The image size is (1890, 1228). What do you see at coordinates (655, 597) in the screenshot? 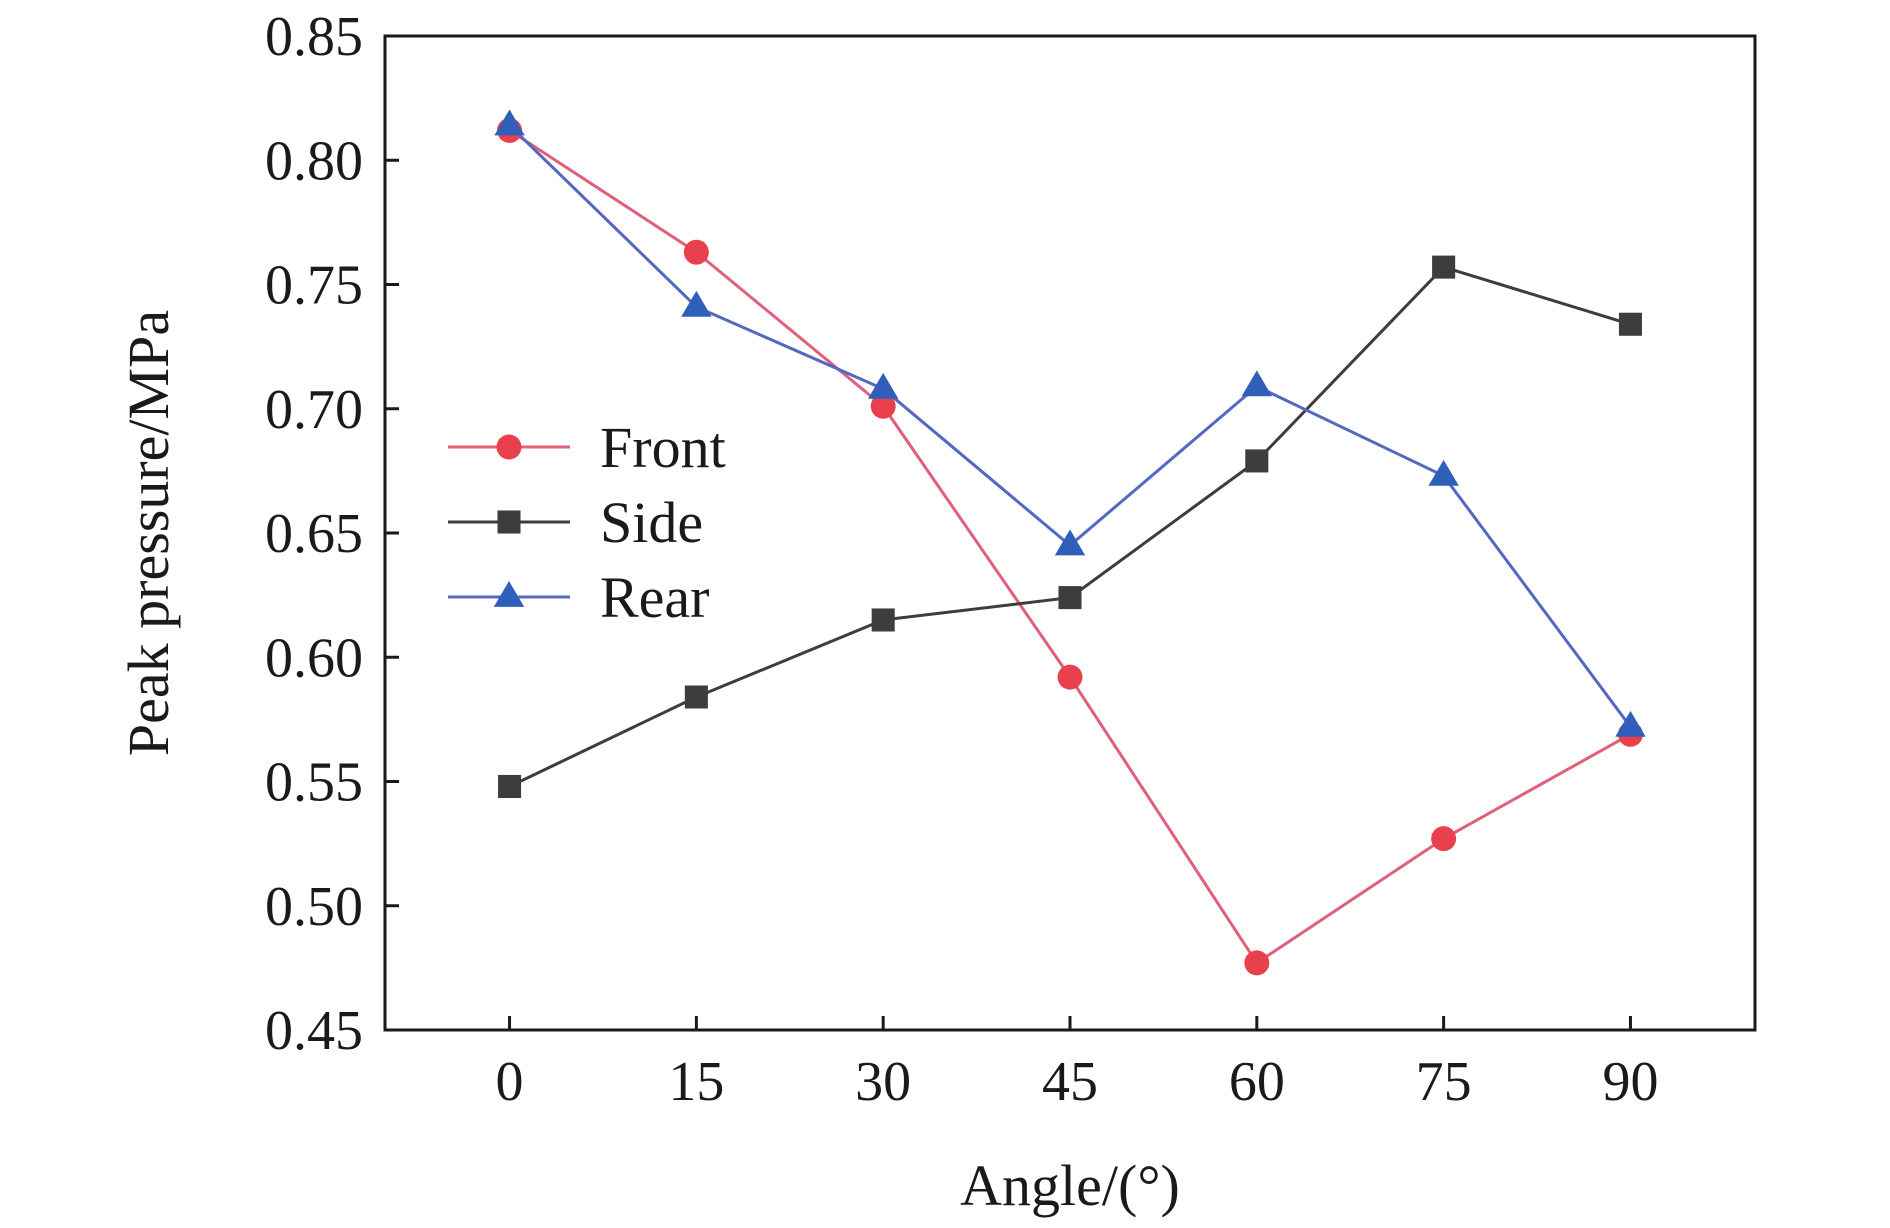
I see `legend-label: Rear` at bounding box center [655, 597].